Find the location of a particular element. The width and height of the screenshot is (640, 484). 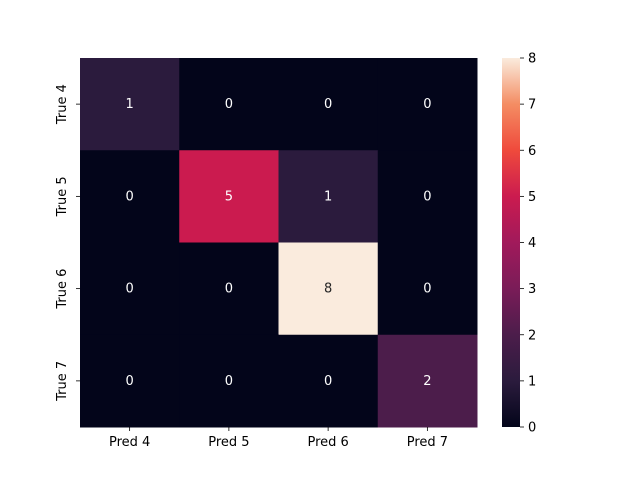

cell-value-label: 8 is located at coordinates (328, 289).